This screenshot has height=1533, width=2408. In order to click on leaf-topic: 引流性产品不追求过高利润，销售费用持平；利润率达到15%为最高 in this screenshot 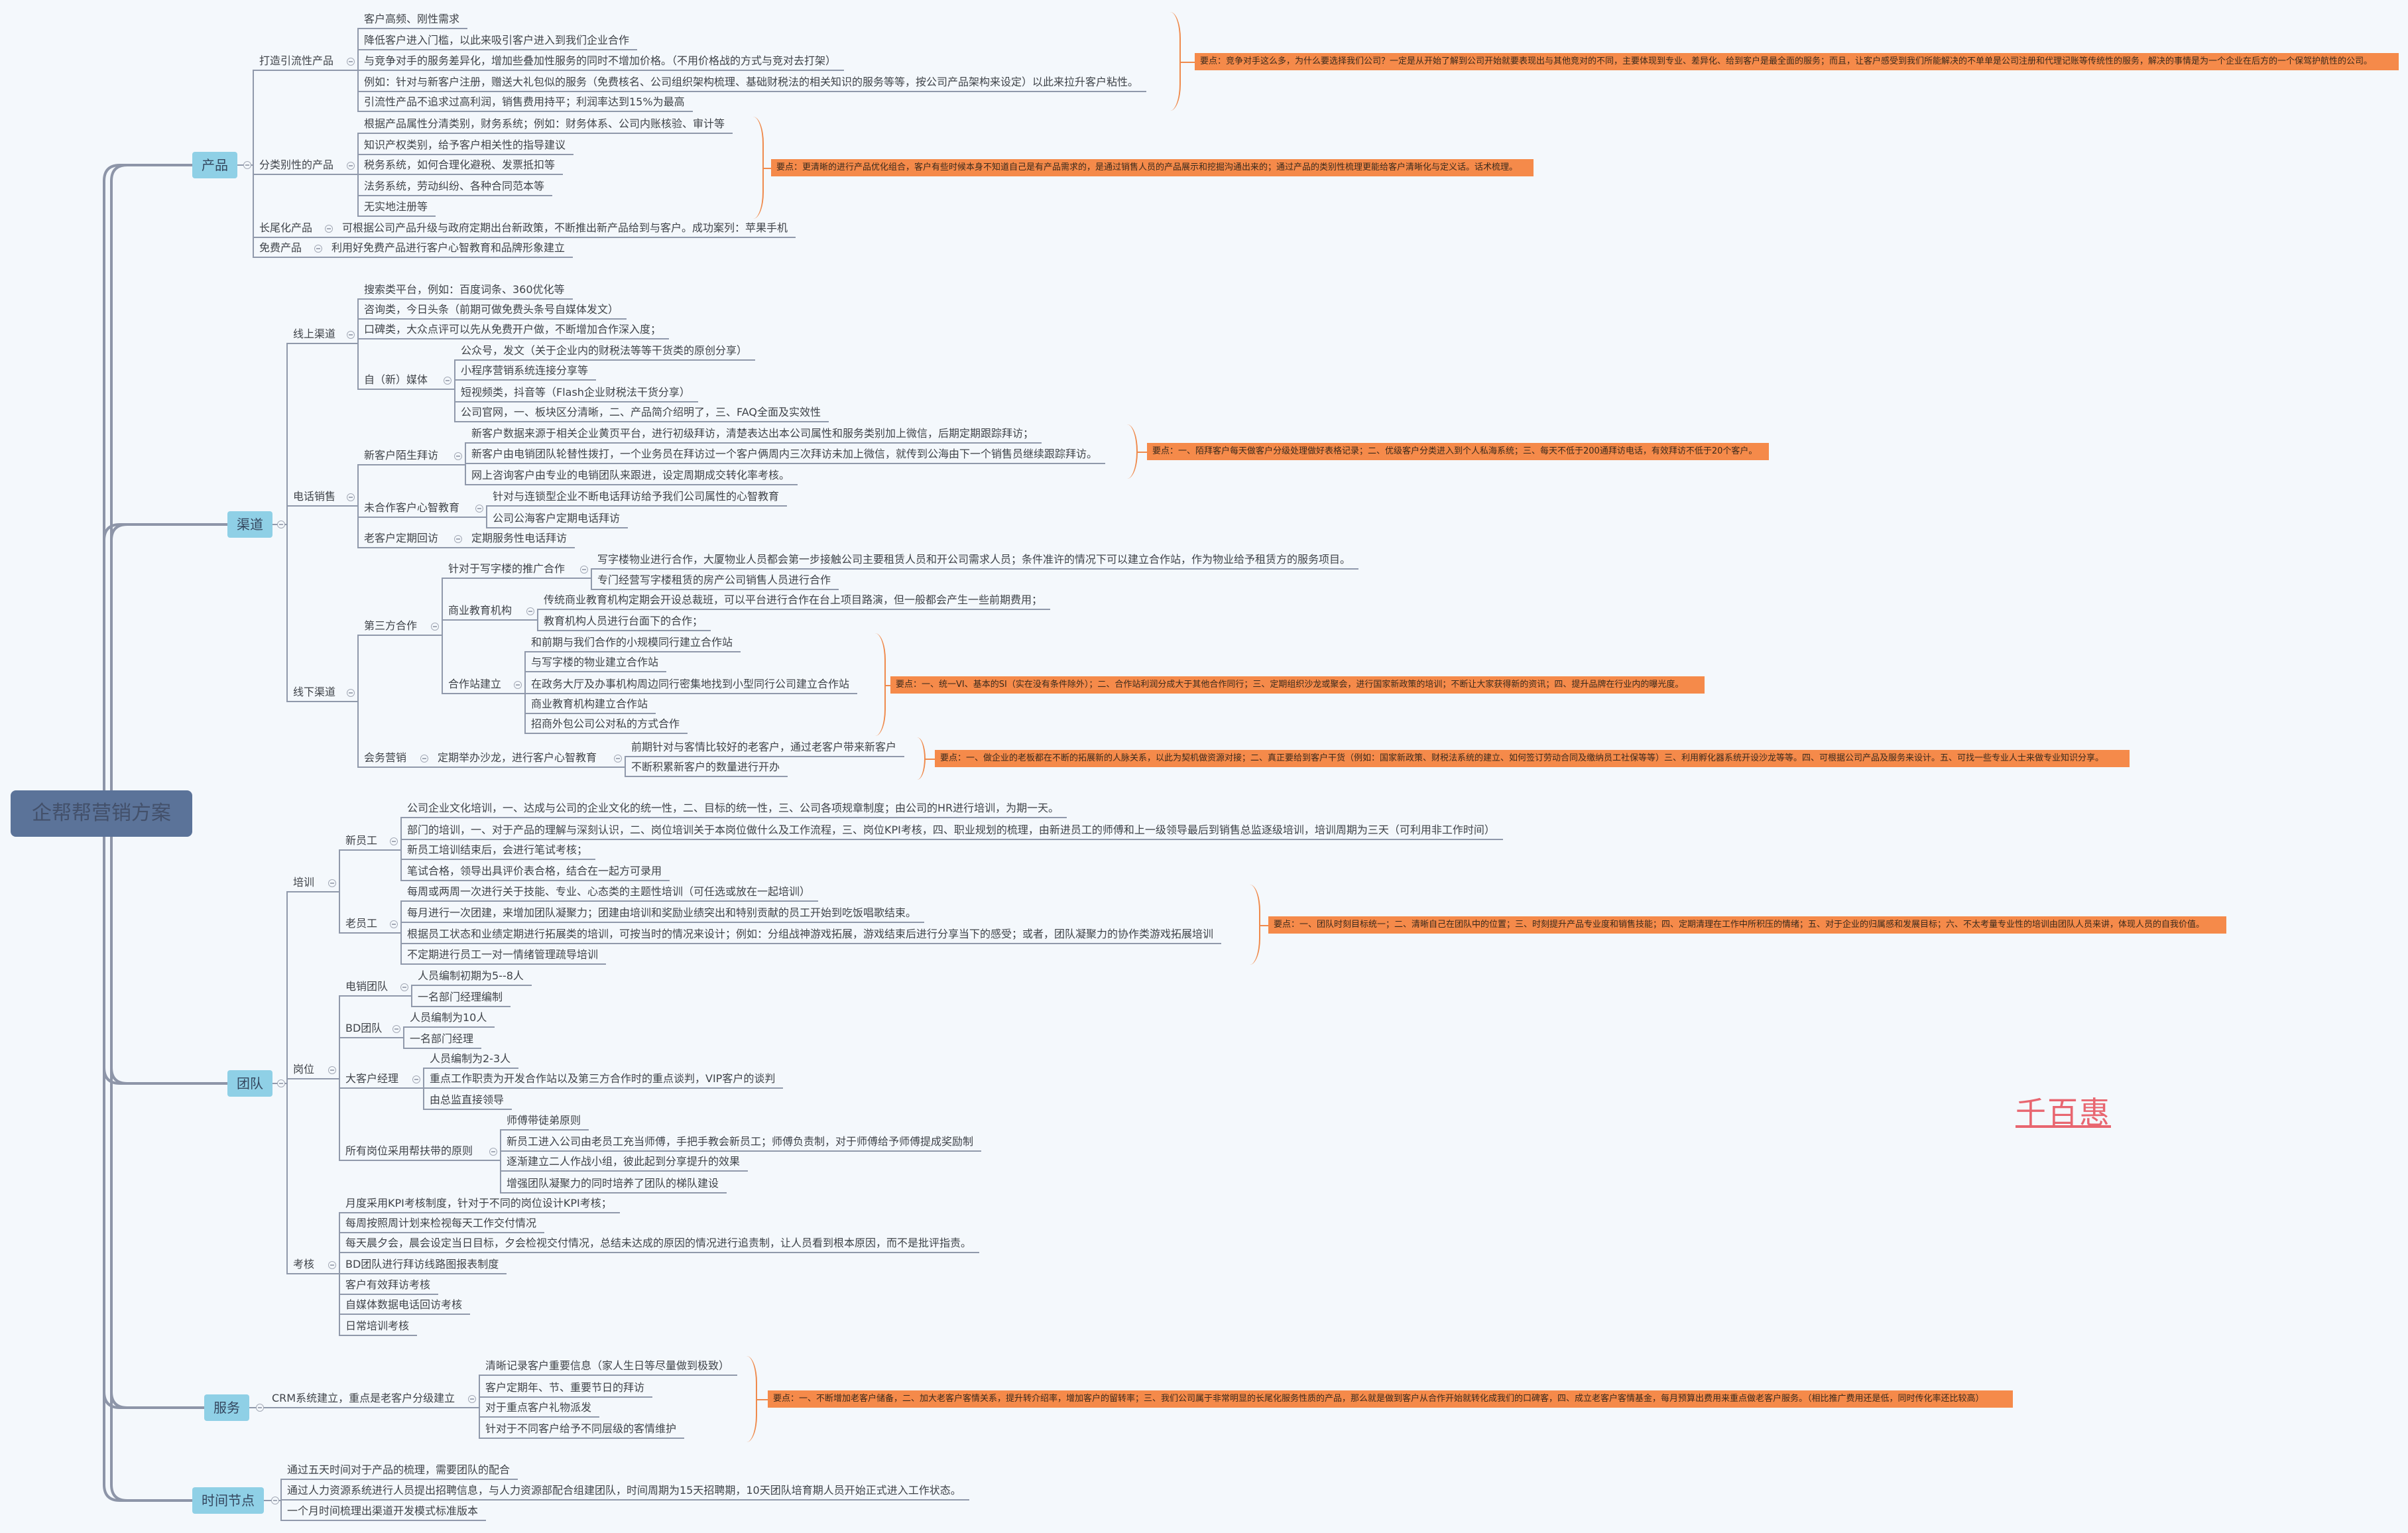, I will do `click(525, 102)`.